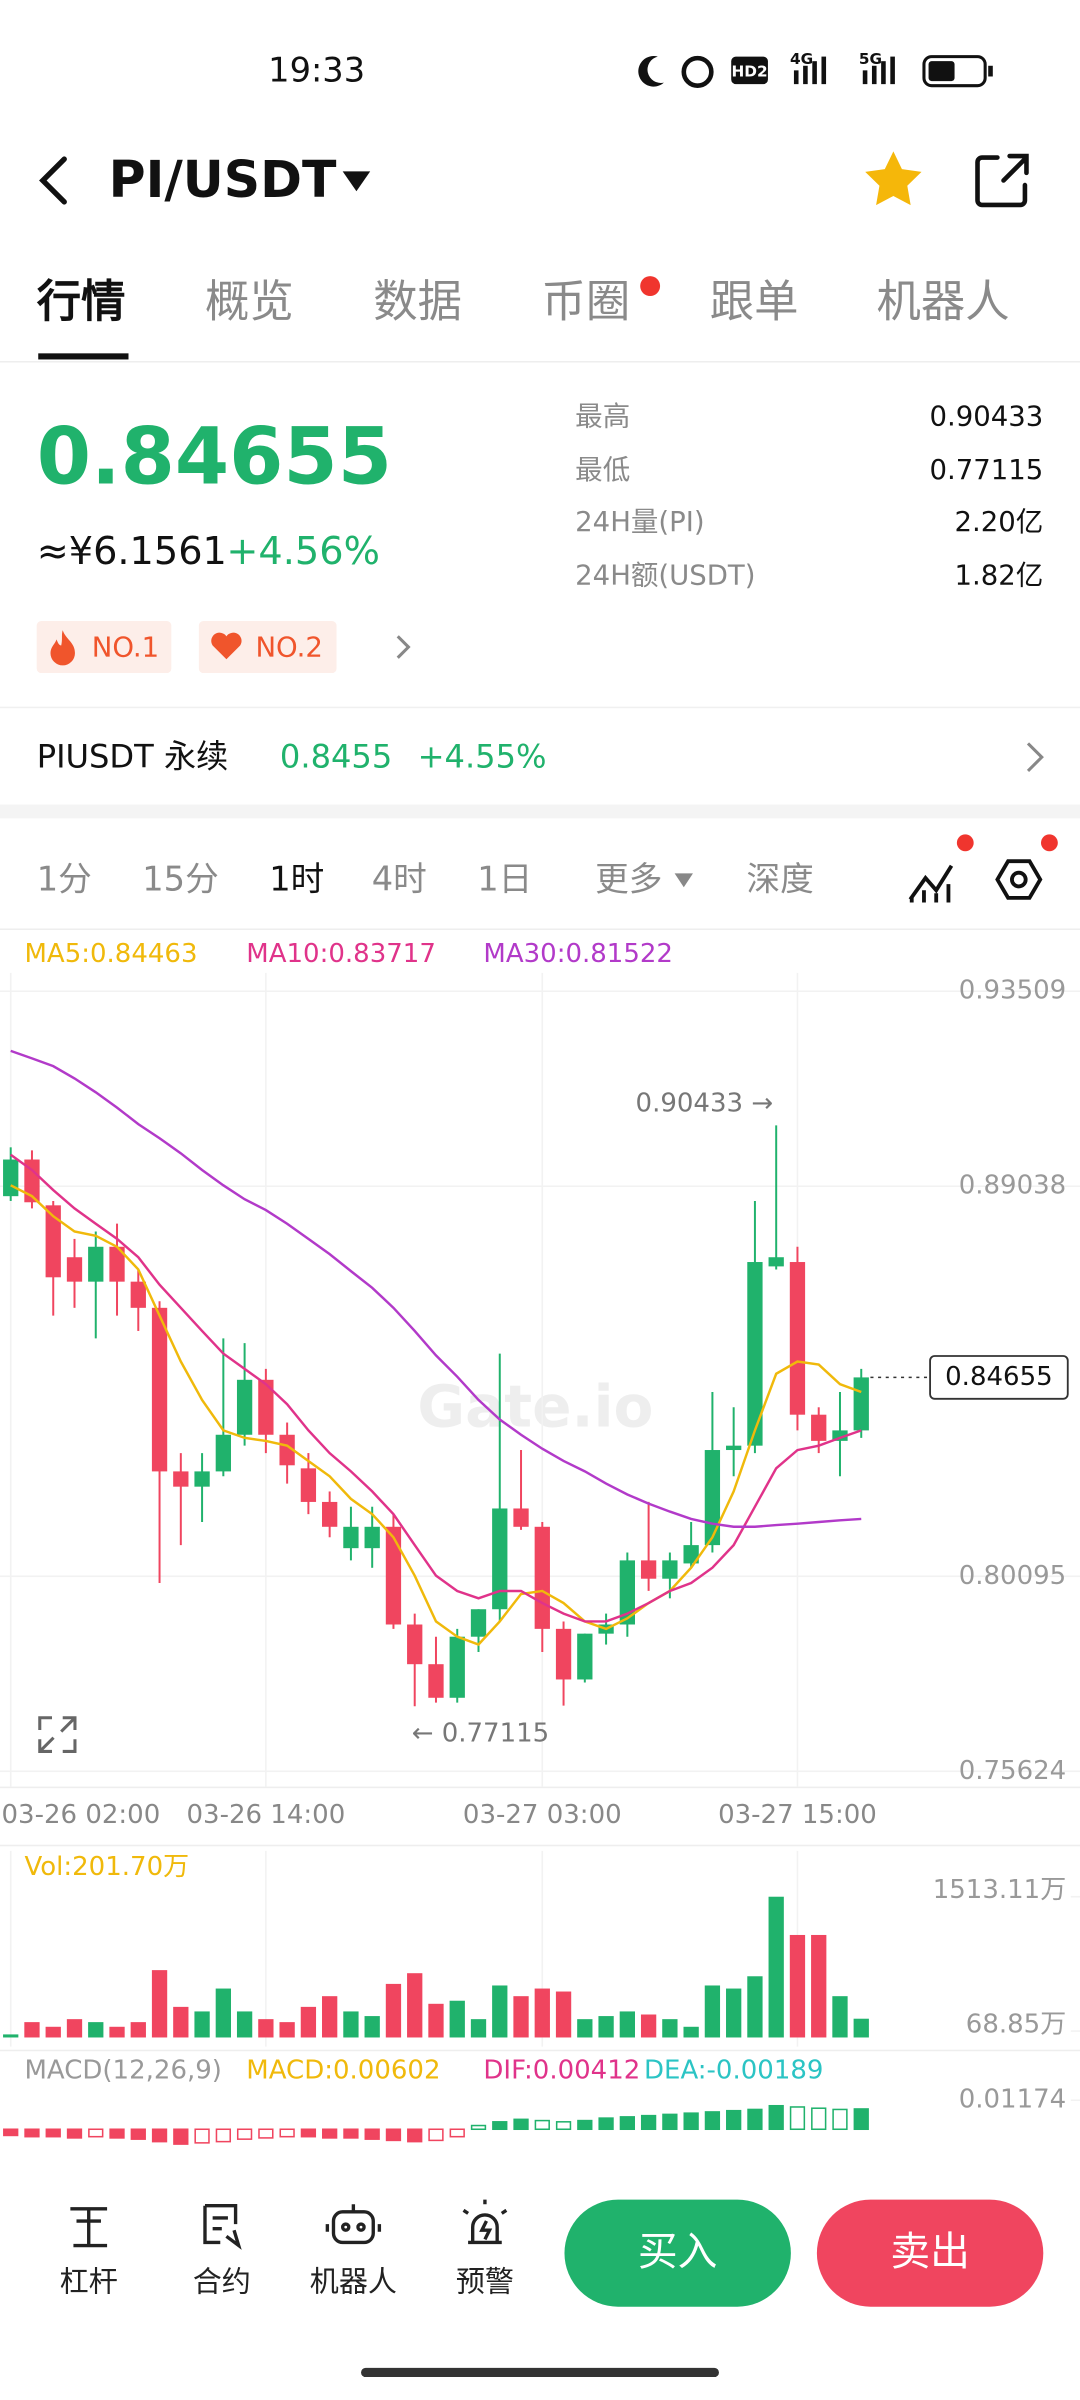 Image resolution: width=1080 pixels, height=2400 pixels. Describe the element at coordinates (53, 180) in the screenshot. I see `back-button` at that location.